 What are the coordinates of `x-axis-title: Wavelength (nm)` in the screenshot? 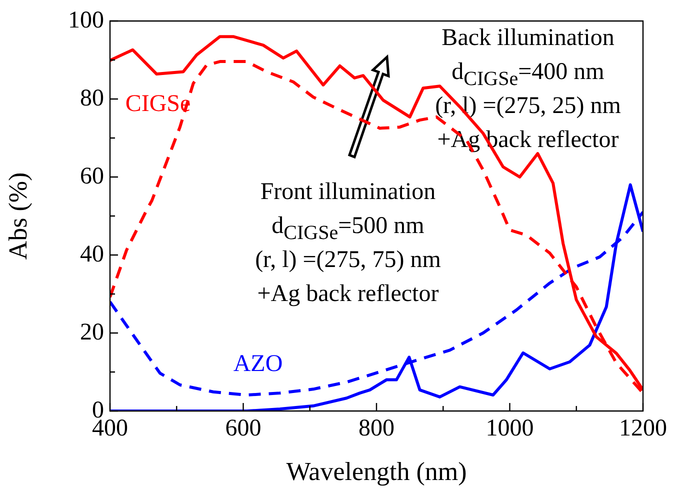 It's located at (376, 471).